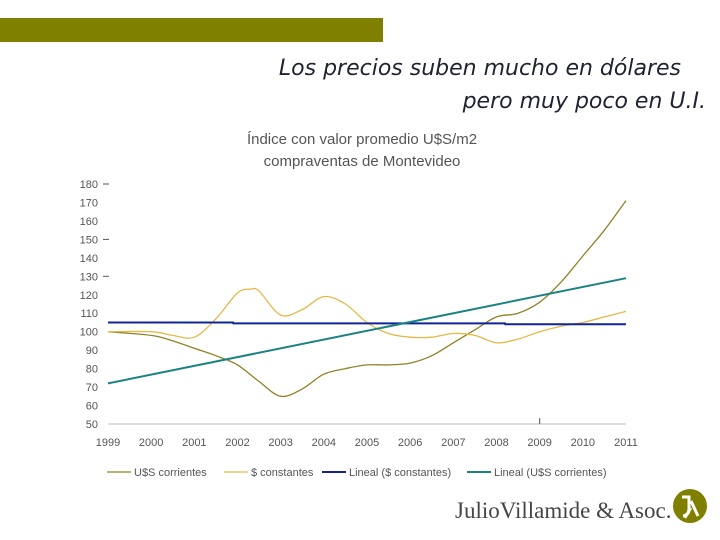 The height and width of the screenshot is (540, 720). I want to click on y-tick-label: 70, so click(92, 388).